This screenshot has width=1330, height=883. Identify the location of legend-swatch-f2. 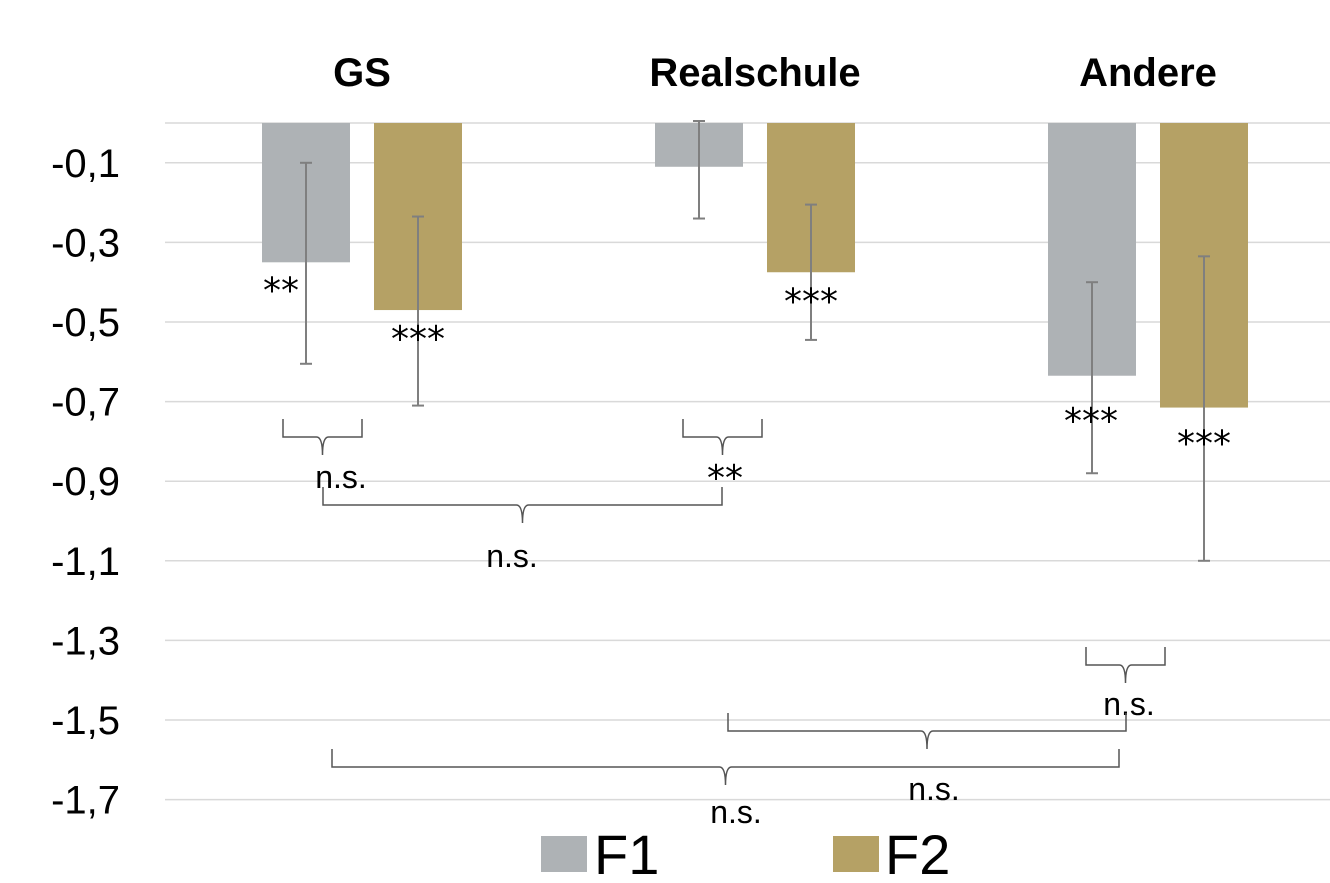
(856, 854).